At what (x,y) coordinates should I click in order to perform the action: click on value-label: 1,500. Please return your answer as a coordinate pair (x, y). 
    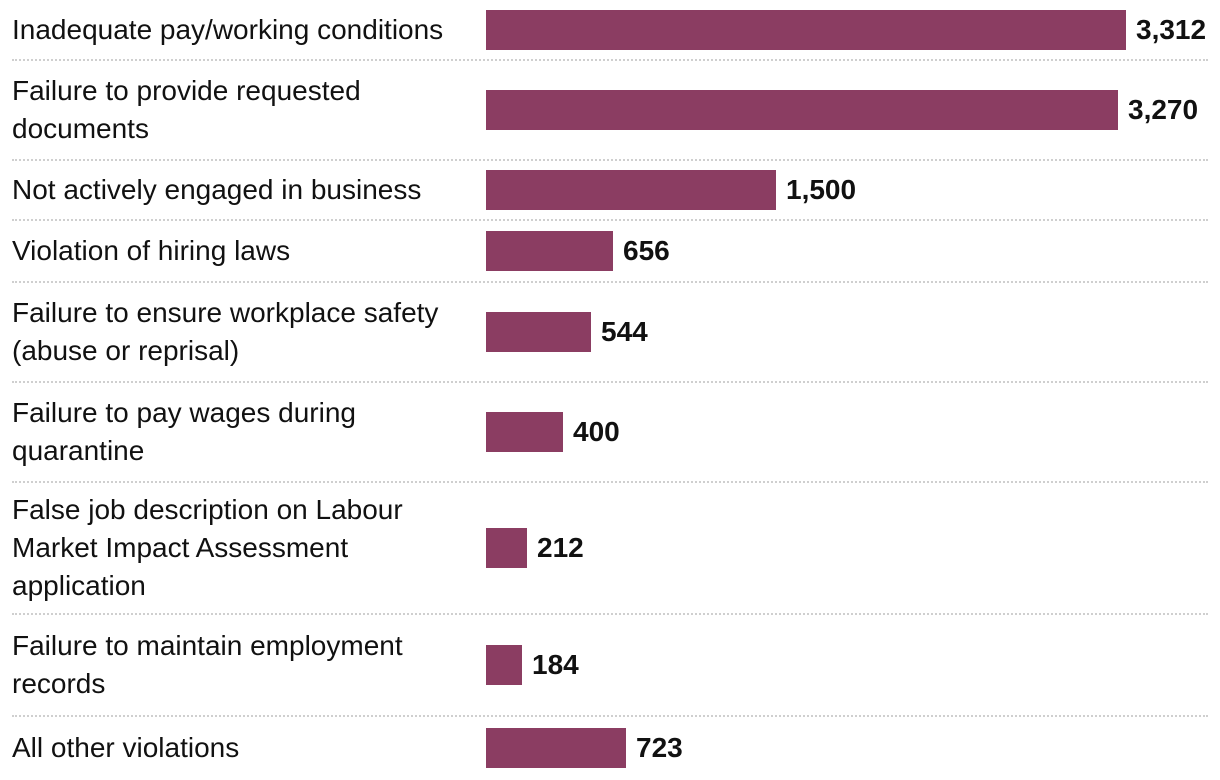
    Looking at the image, I should click on (821, 189).